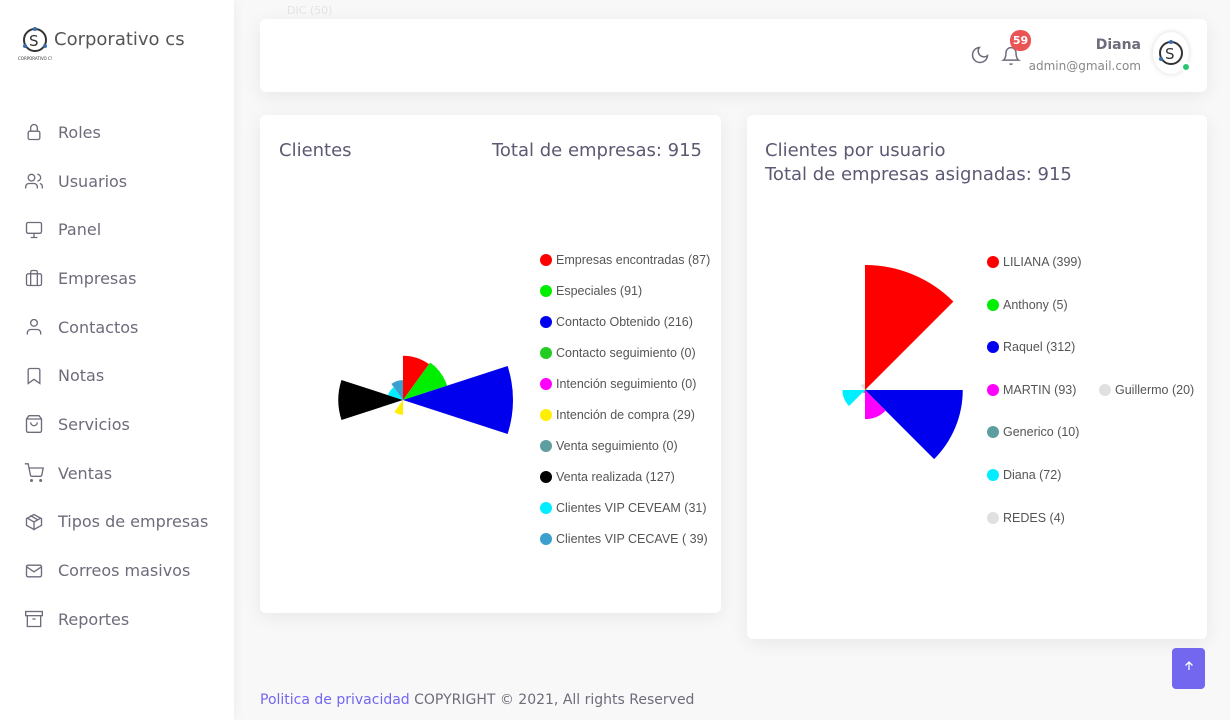  Describe the element at coordinates (1040, 389) in the screenshot. I see `legend-label: MARTIN (93)` at that location.